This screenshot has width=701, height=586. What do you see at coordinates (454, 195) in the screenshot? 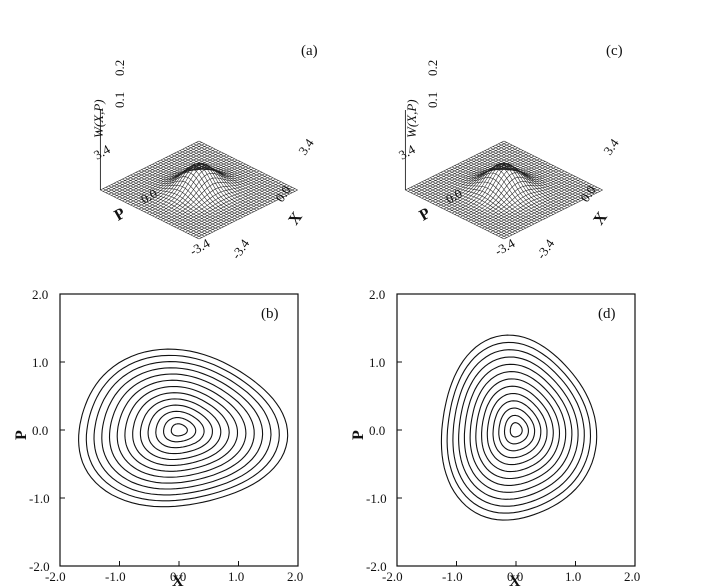
I see `p-tick-c-1: 0.0` at bounding box center [454, 195].